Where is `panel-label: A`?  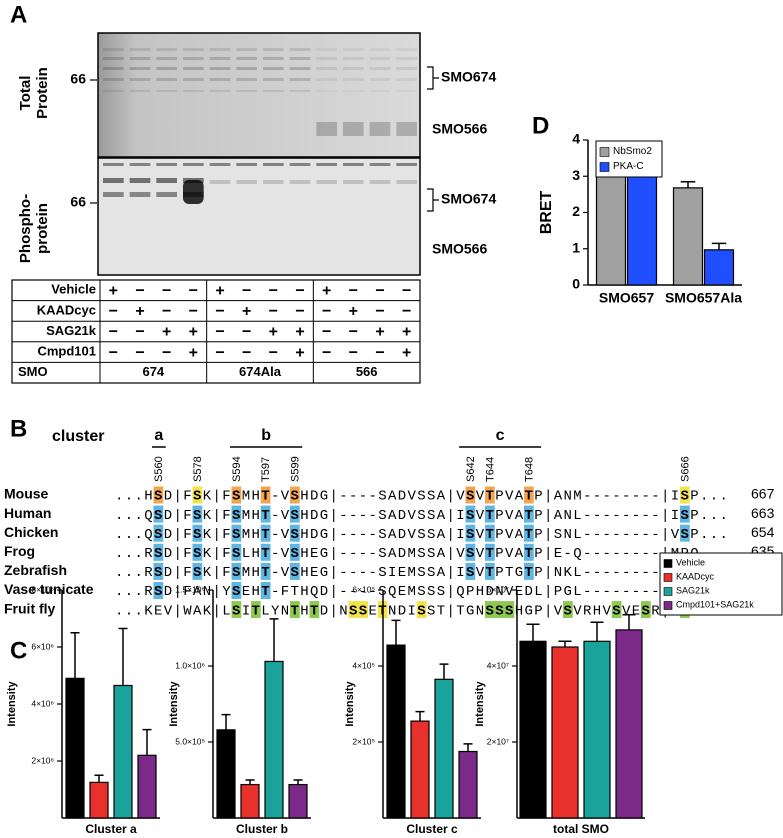
panel-label: A is located at coordinates (18, 14).